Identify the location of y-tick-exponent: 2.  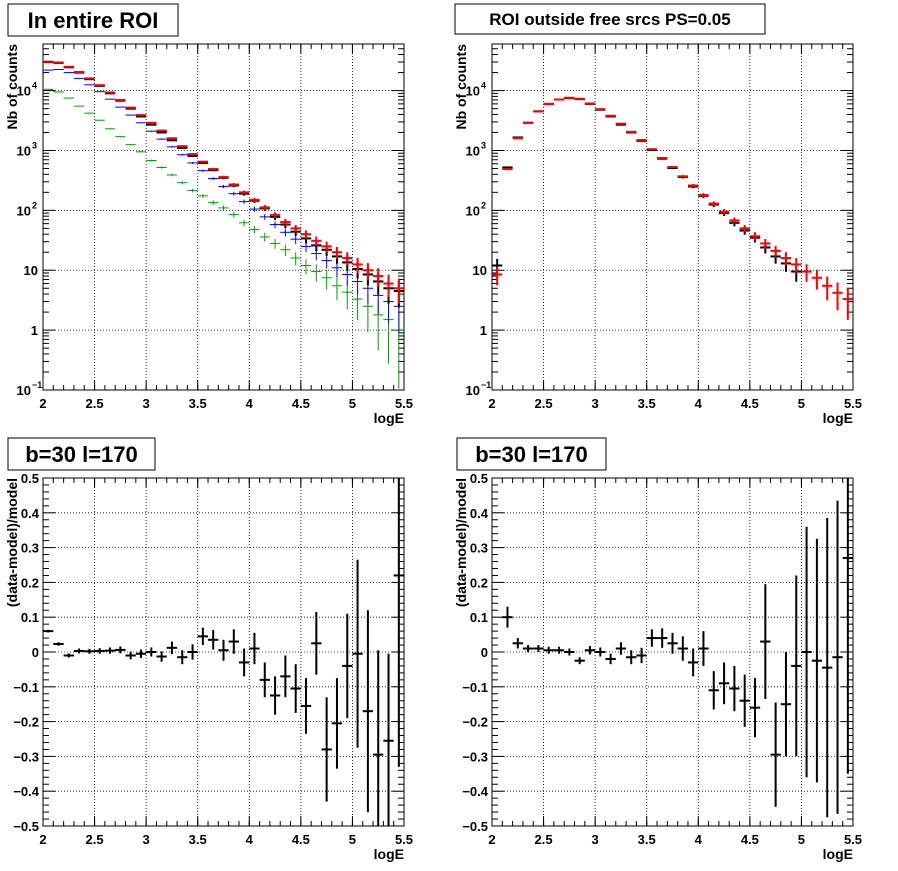
(483, 205).